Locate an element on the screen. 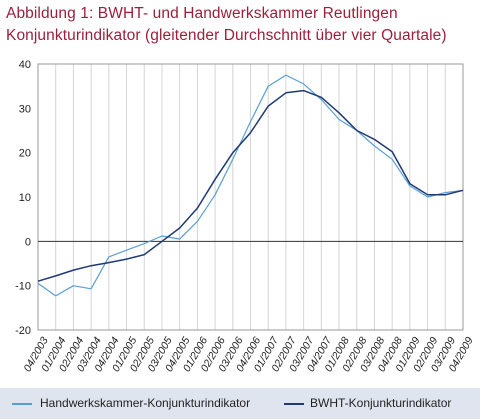  y-tick-label: 20 is located at coordinates (25, 154).